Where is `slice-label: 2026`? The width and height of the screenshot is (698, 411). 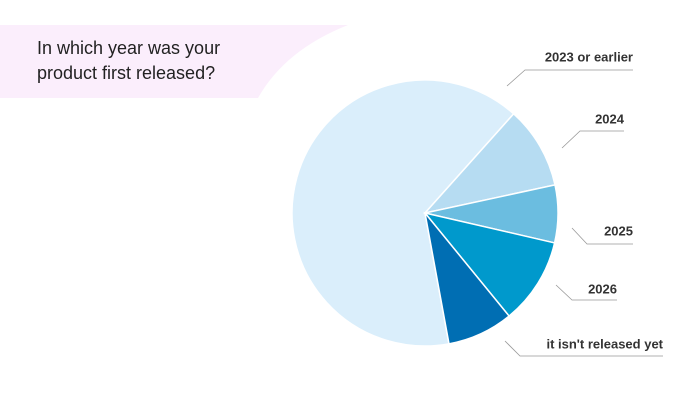
slice-label: 2026 is located at coordinates (602, 288).